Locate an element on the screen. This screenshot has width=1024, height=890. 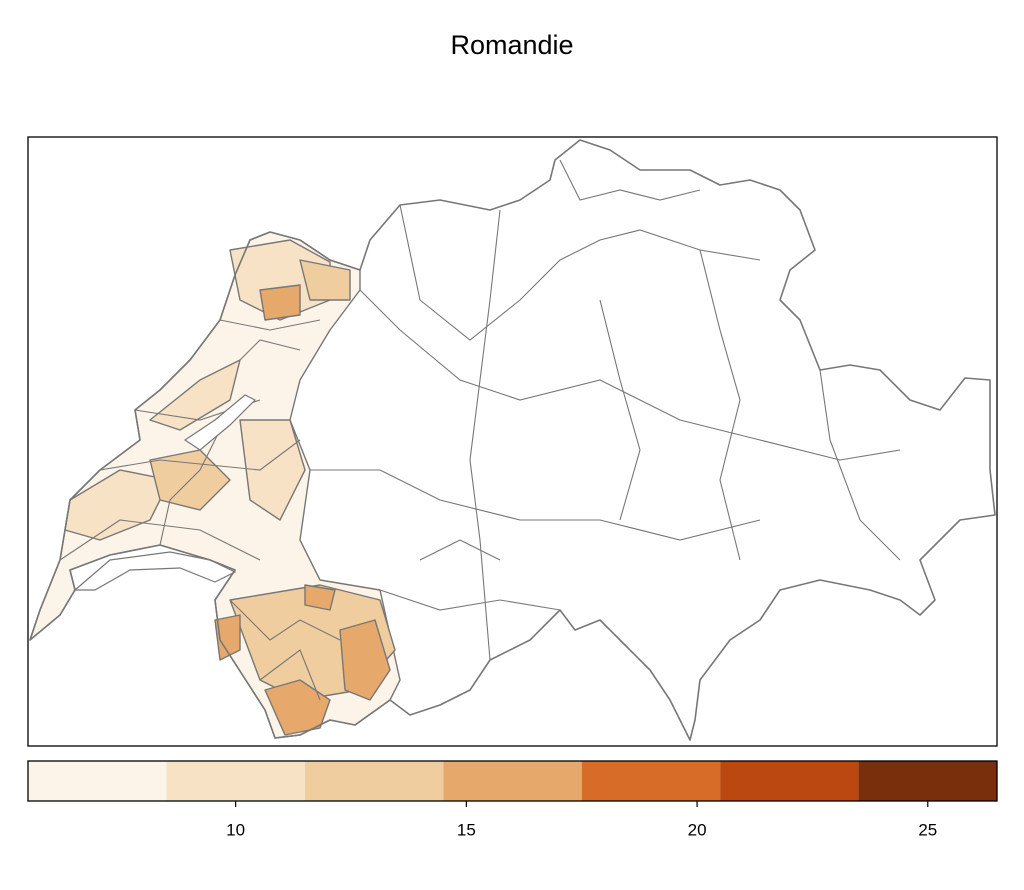
tick-label: 20 is located at coordinates (697, 829).